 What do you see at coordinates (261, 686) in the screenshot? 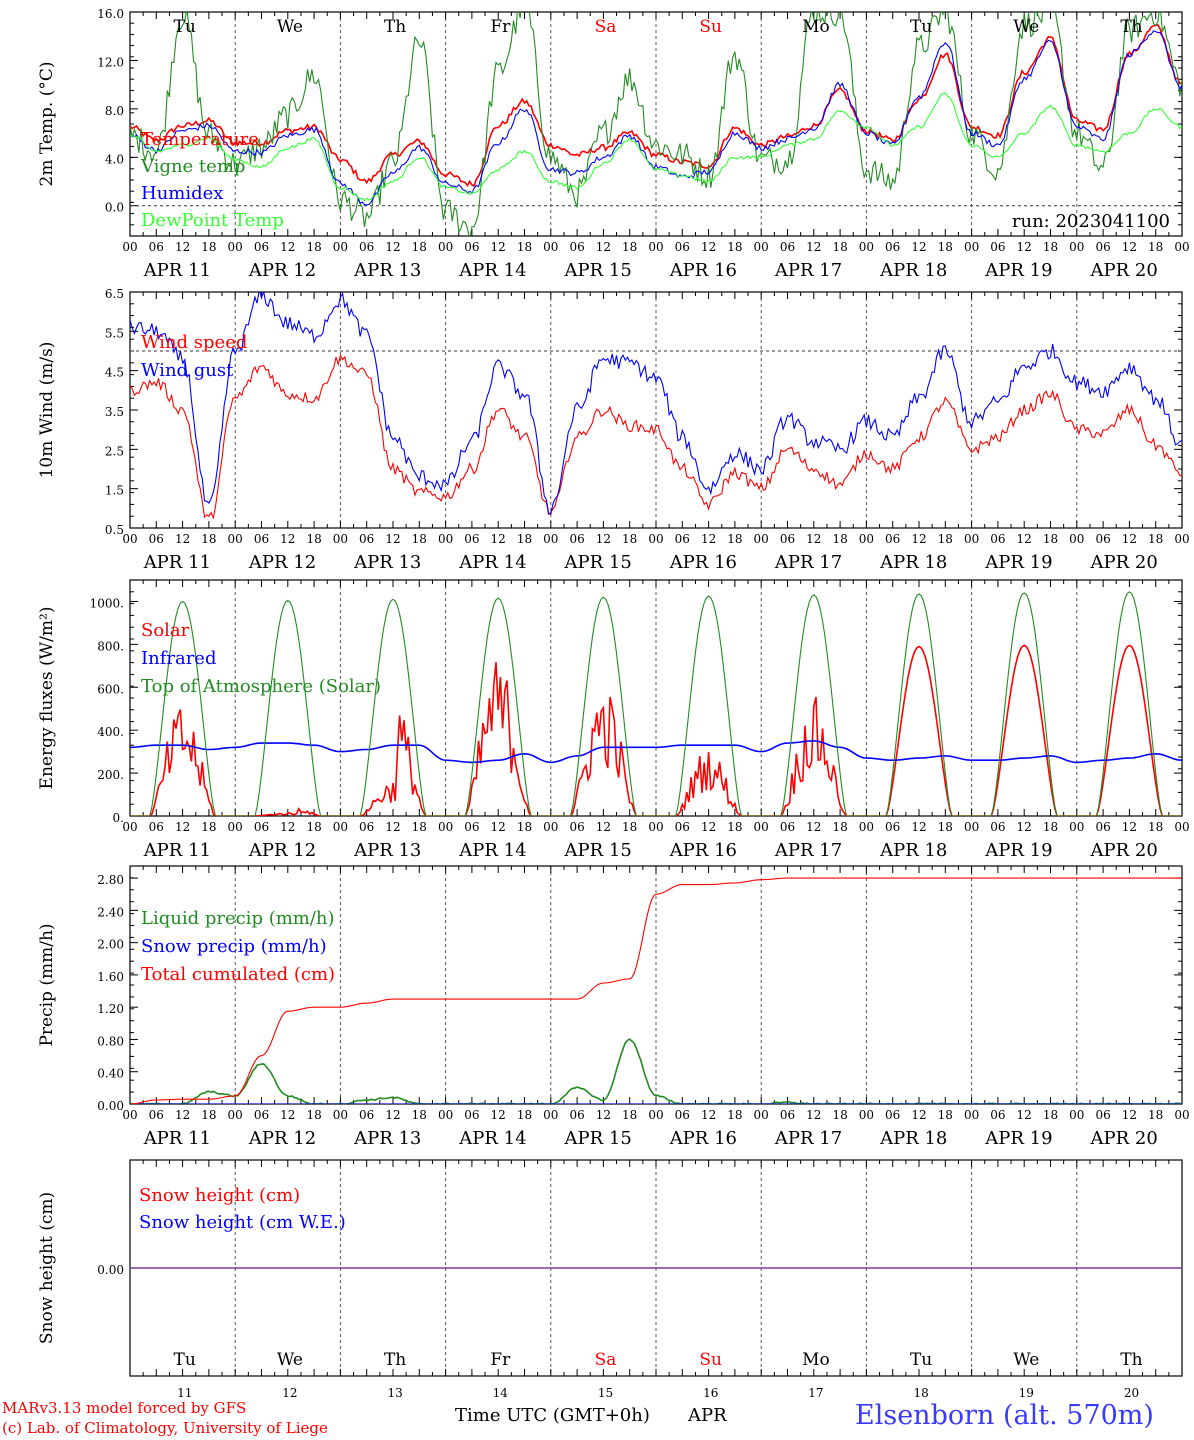
I see `legend-entry: Top of Atmosphere (Solar)` at bounding box center [261, 686].